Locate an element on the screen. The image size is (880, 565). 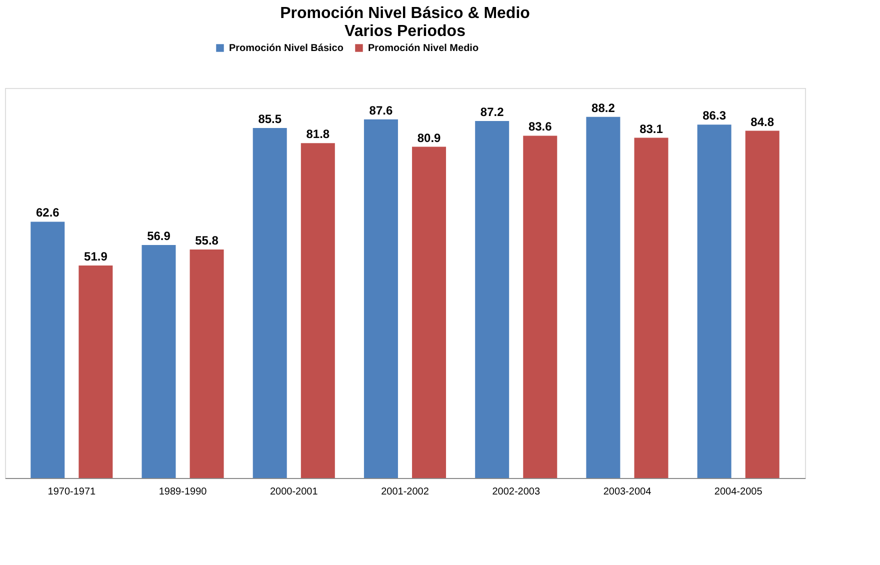
data-label: 80.9 is located at coordinates (429, 137).